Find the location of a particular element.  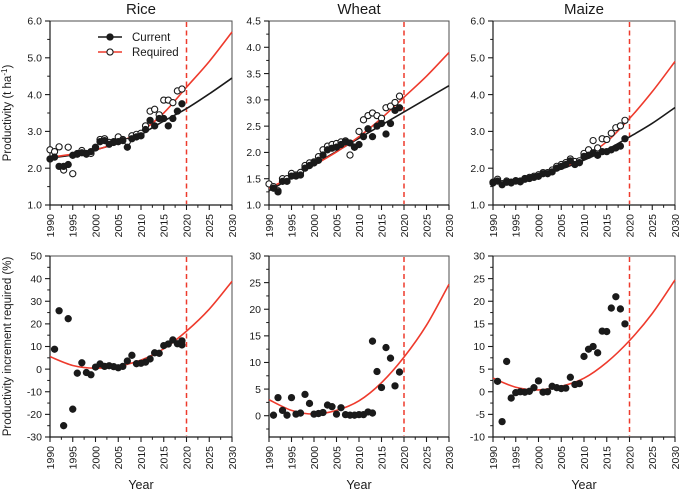

x-axis-label-rice-increment: Year is located at coordinates (140, 485).